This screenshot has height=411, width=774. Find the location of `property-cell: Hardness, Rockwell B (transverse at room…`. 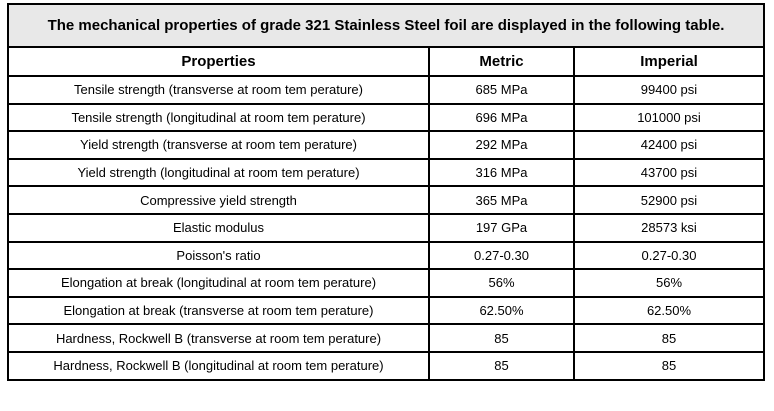

property-cell: Hardness, Rockwell B (transverse at room… is located at coordinates (218, 338).